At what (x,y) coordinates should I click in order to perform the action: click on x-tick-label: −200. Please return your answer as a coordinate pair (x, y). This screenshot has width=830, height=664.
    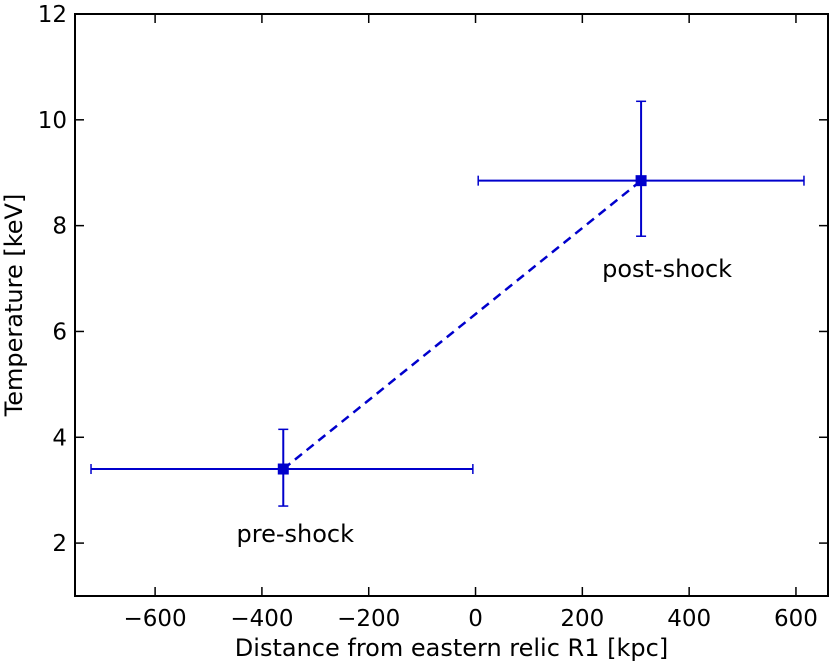
    Looking at the image, I should click on (368, 619).